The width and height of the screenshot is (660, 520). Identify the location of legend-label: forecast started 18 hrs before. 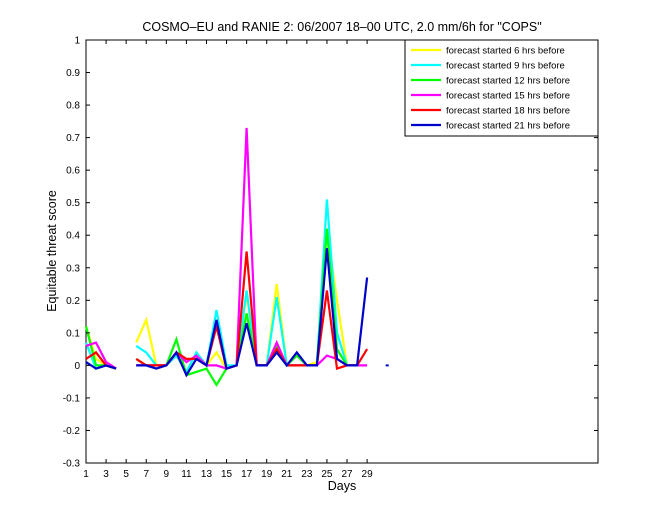
(508, 111).